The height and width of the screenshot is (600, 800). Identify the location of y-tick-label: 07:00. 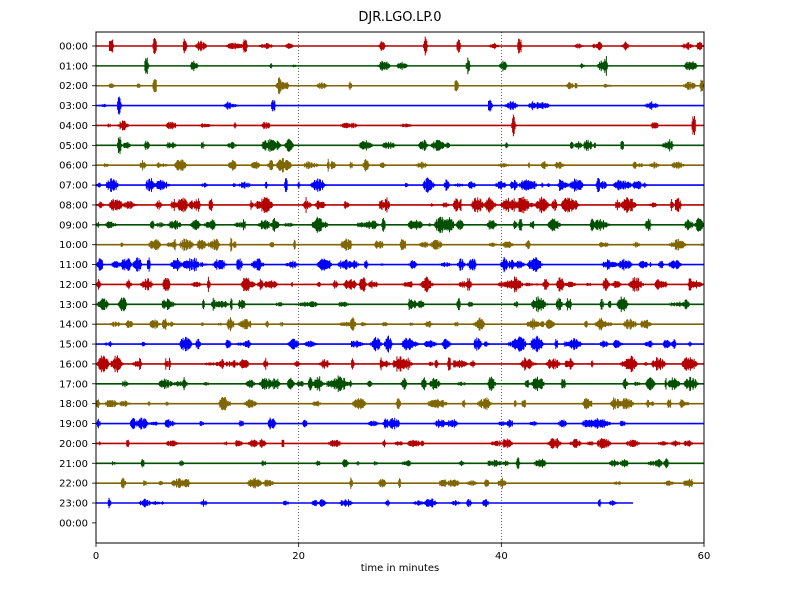
(73, 186).